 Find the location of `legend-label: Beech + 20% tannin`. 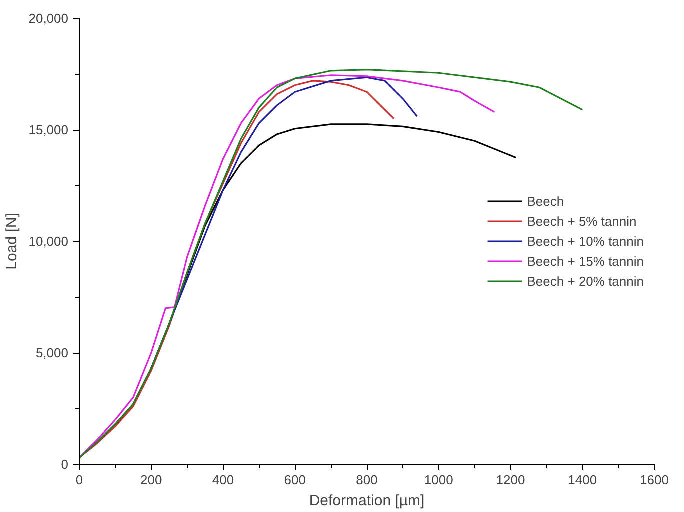

legend-label: Beech + 20% tannin is located at coordinates (585, 281).